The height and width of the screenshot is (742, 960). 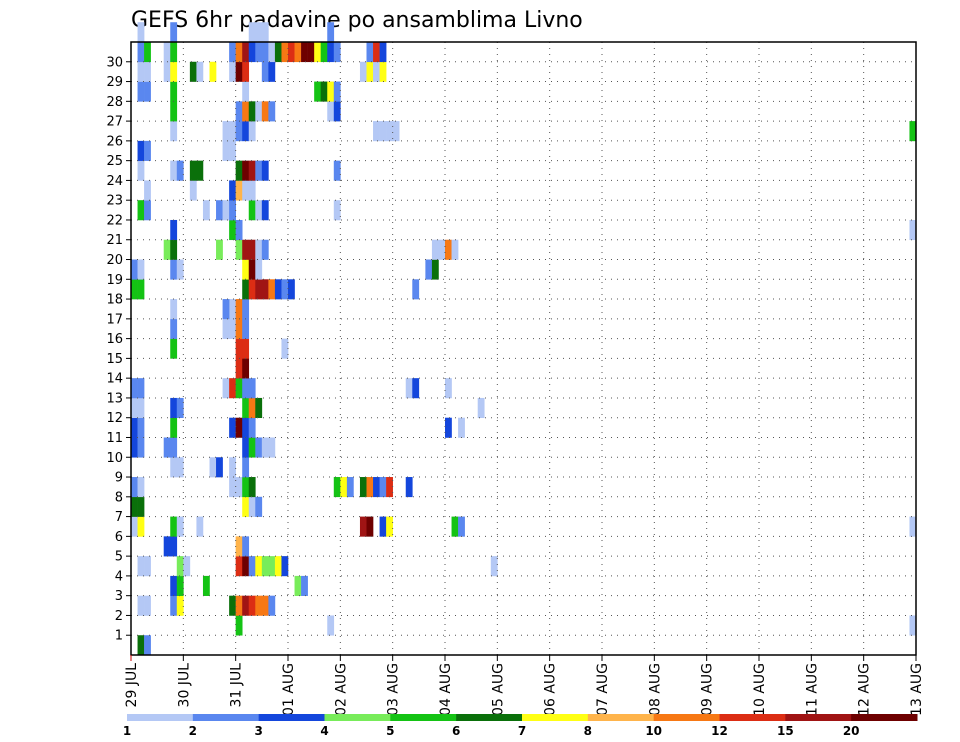 What do you see at coordinates (119, 636) in the screenshot?
I see `y-tick-label: 1` at bounding box center [119, 636].